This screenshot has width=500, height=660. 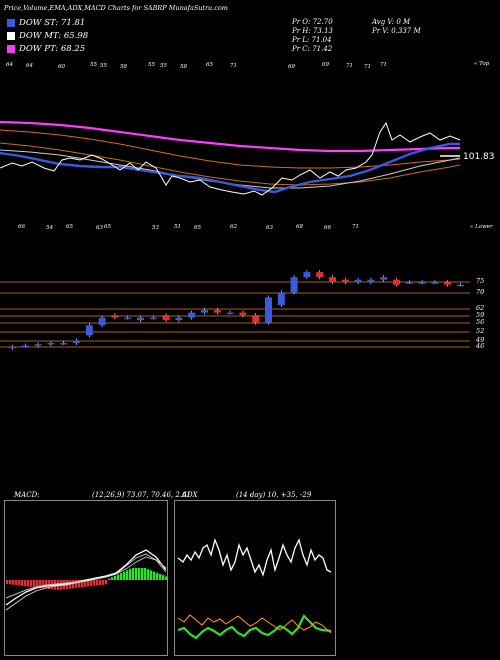 What do you see at coordinates (86, 578) in the screenshot?
I see `macd-panel` at bounding box center [86, 578].